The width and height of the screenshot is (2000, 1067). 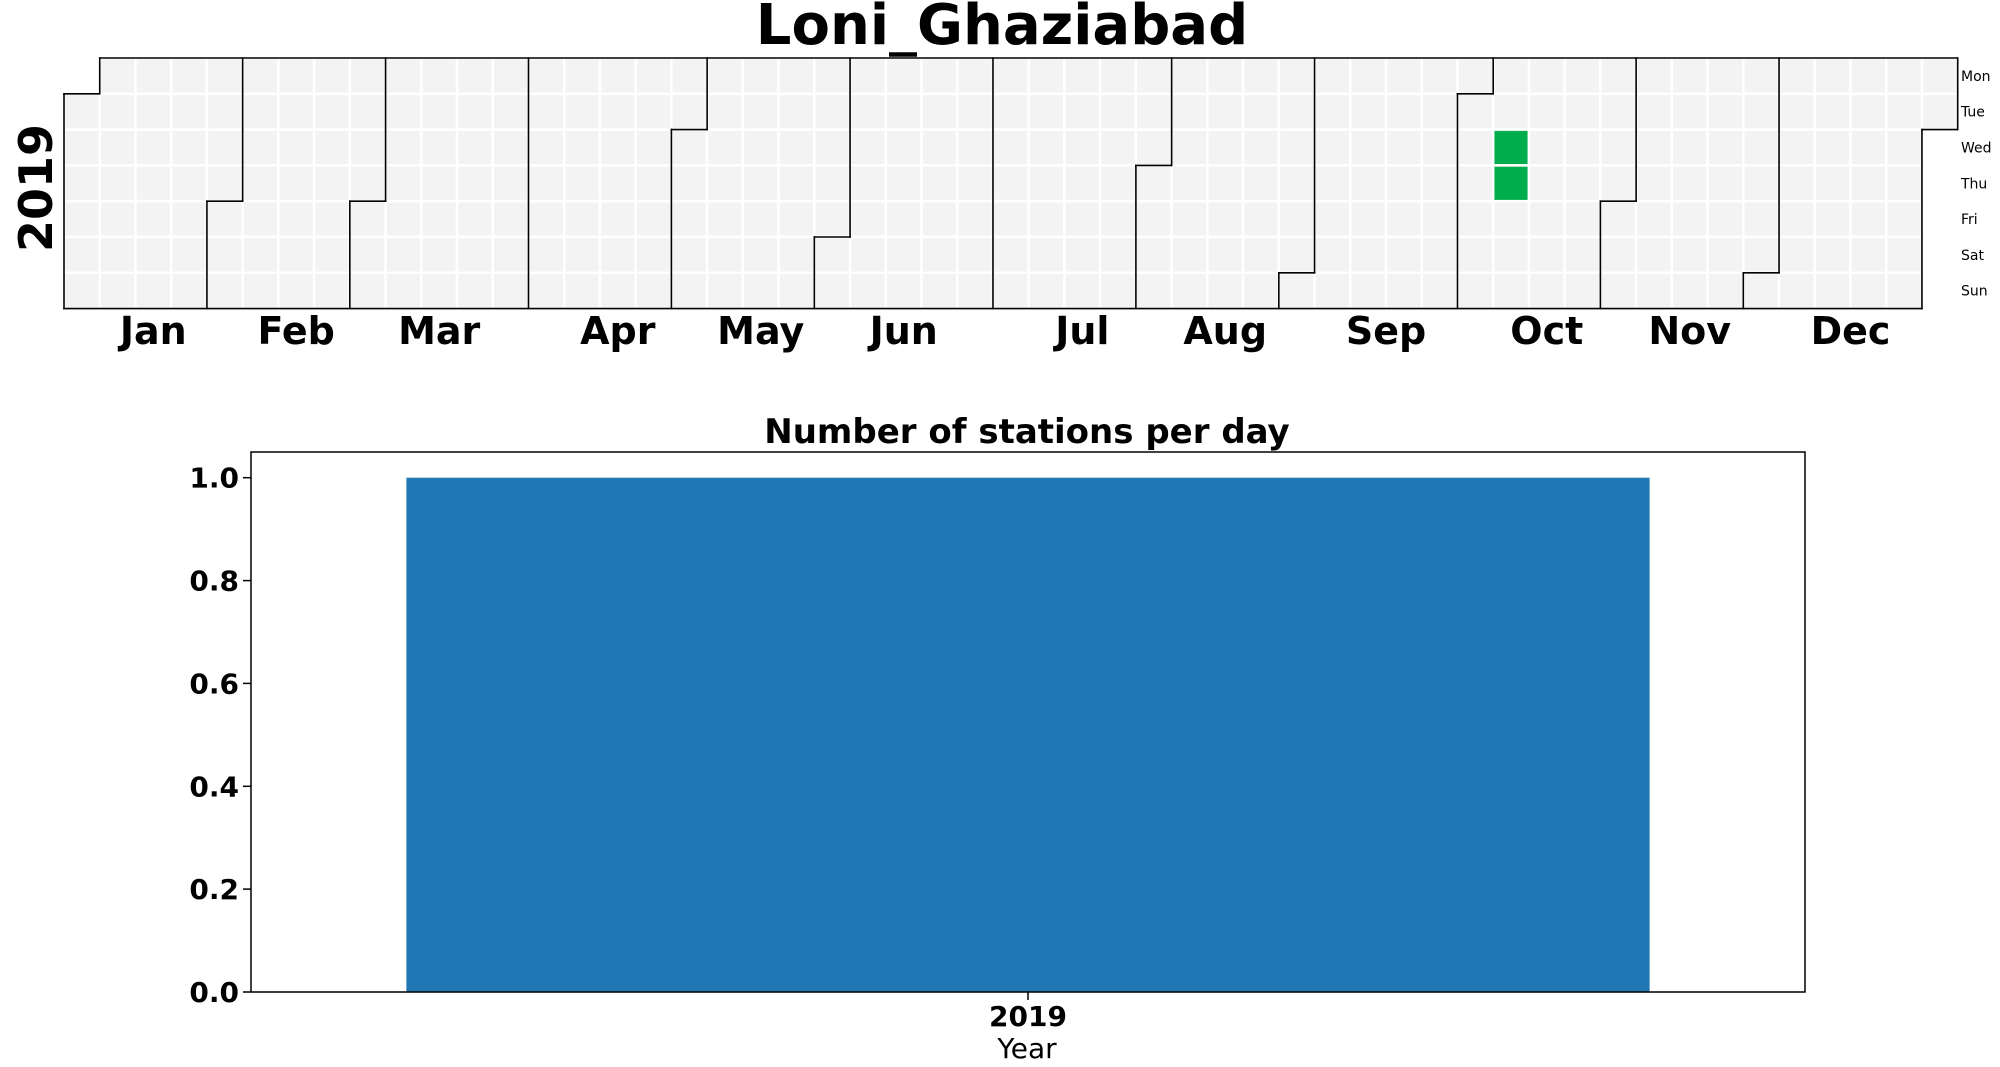 I want to click on bar-chart-x-axis-label: Year, so click(x=1026, y=1048).